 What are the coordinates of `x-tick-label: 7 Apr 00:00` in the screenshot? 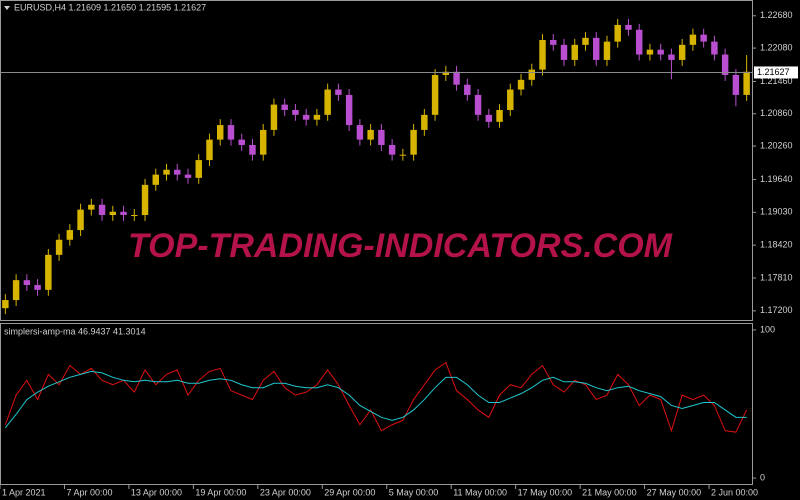 It's located at (89, 492).